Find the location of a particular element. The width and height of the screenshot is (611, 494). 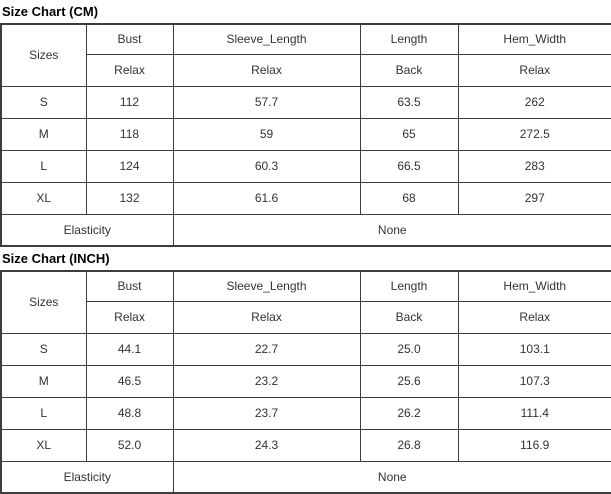

value-cell: 107.3 is located at coordinates (534, 381).